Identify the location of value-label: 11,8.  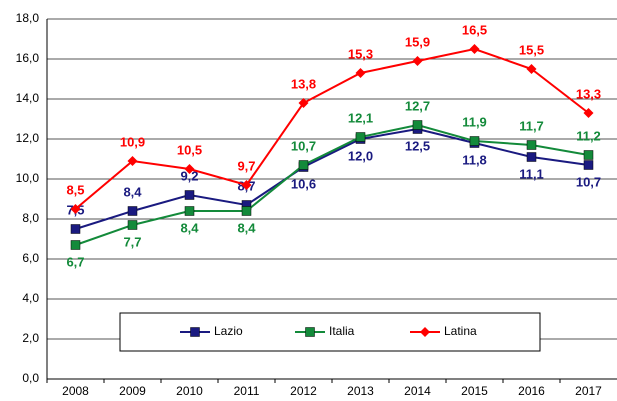
(474, 159).